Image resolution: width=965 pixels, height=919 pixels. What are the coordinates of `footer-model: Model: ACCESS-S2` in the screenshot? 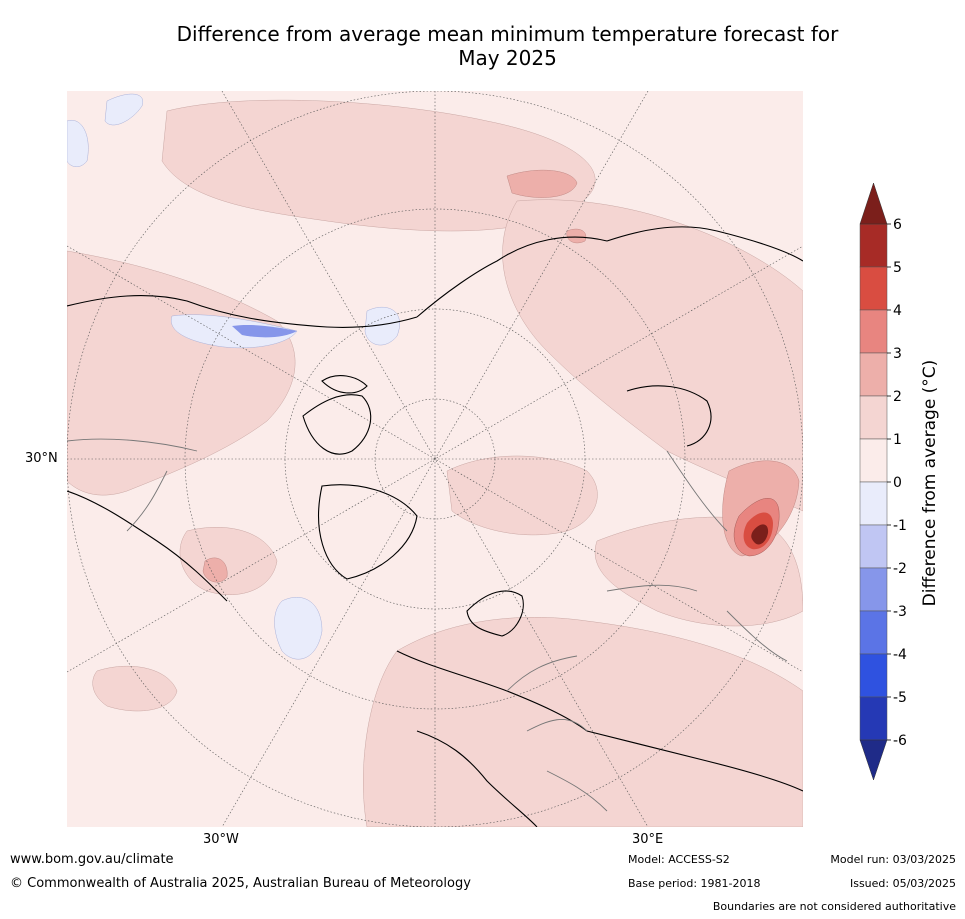 It's located at (679, 859).